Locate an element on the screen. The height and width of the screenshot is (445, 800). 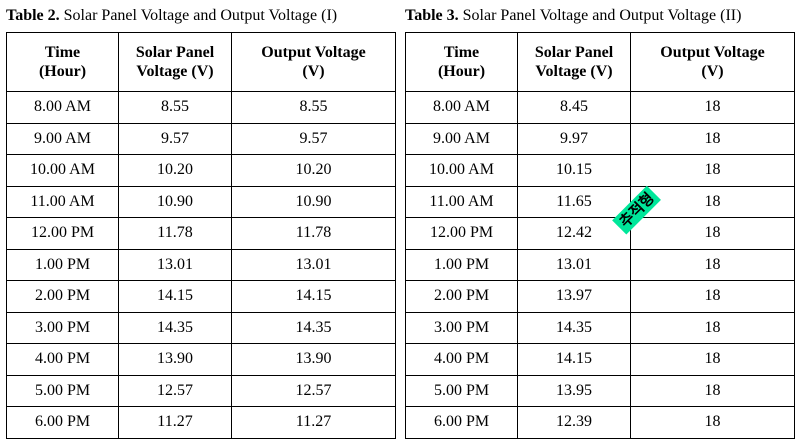
cell-solar-voltage: 11.27 is located at coordinates (175, 422).